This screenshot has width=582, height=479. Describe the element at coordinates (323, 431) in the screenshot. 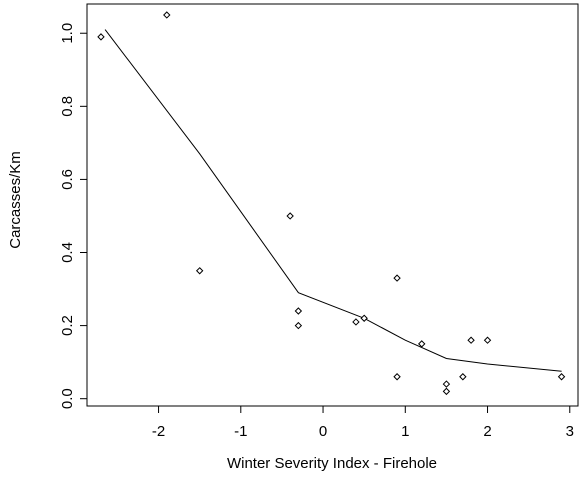

I see `x-tick-label: 0` at that location.